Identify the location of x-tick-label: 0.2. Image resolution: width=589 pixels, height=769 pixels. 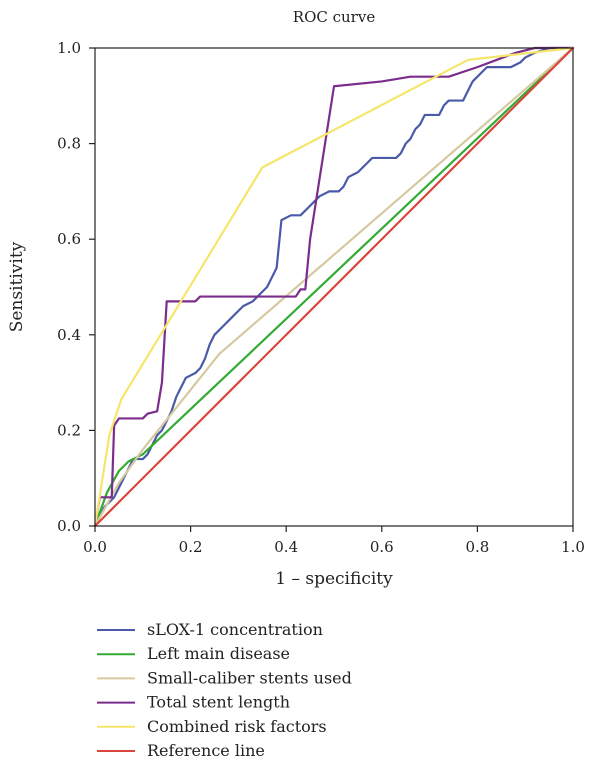
(191, 547).